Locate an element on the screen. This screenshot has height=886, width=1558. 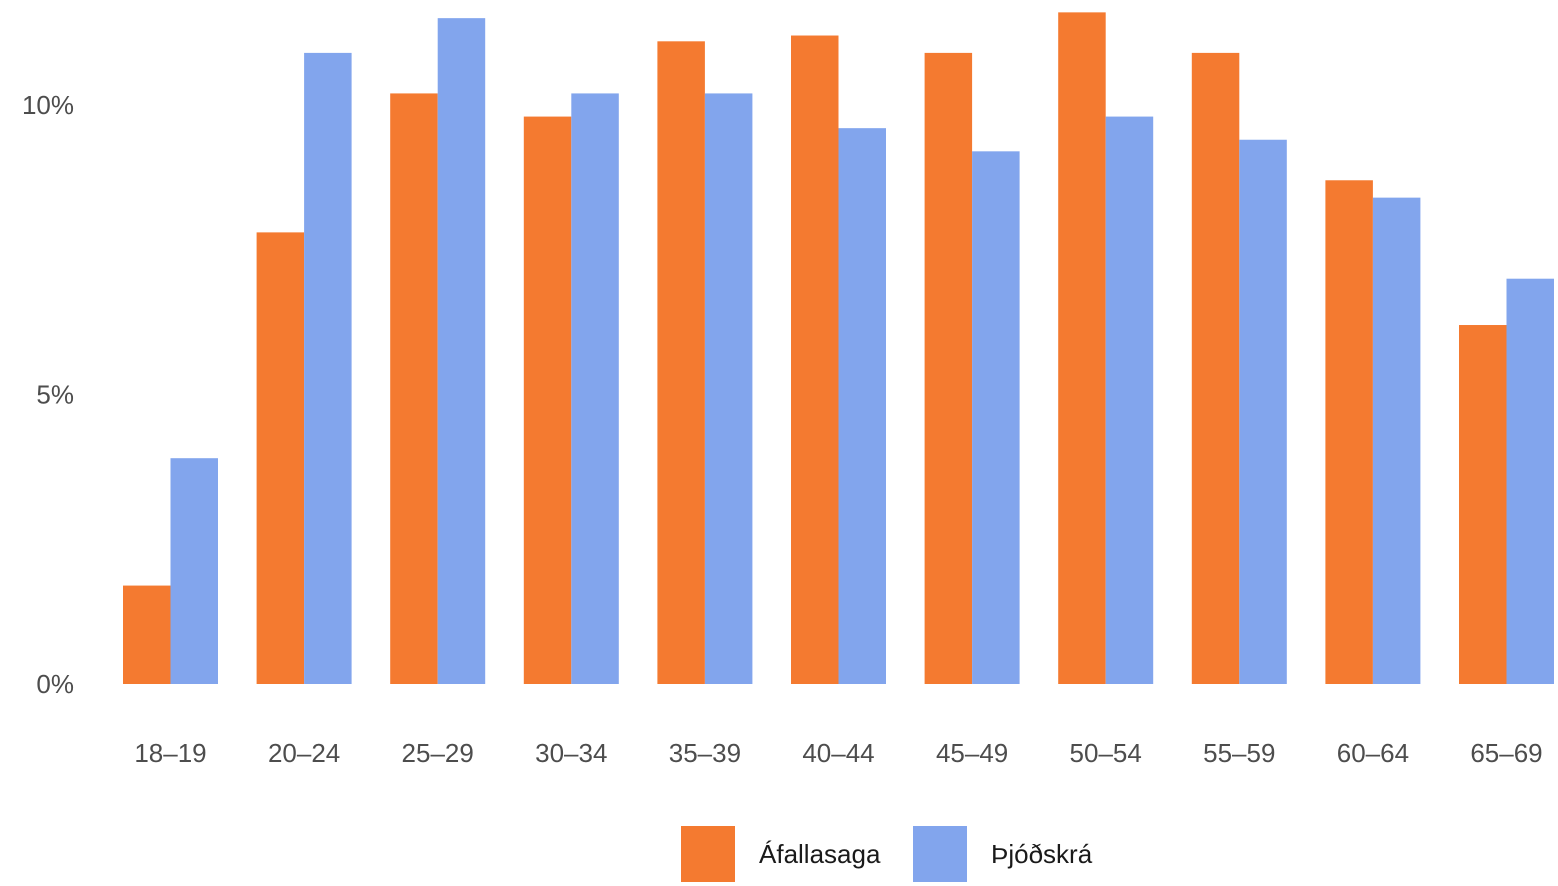
legend-label-afallasaga: Áfallasaga is located at coordinates (820, 853).